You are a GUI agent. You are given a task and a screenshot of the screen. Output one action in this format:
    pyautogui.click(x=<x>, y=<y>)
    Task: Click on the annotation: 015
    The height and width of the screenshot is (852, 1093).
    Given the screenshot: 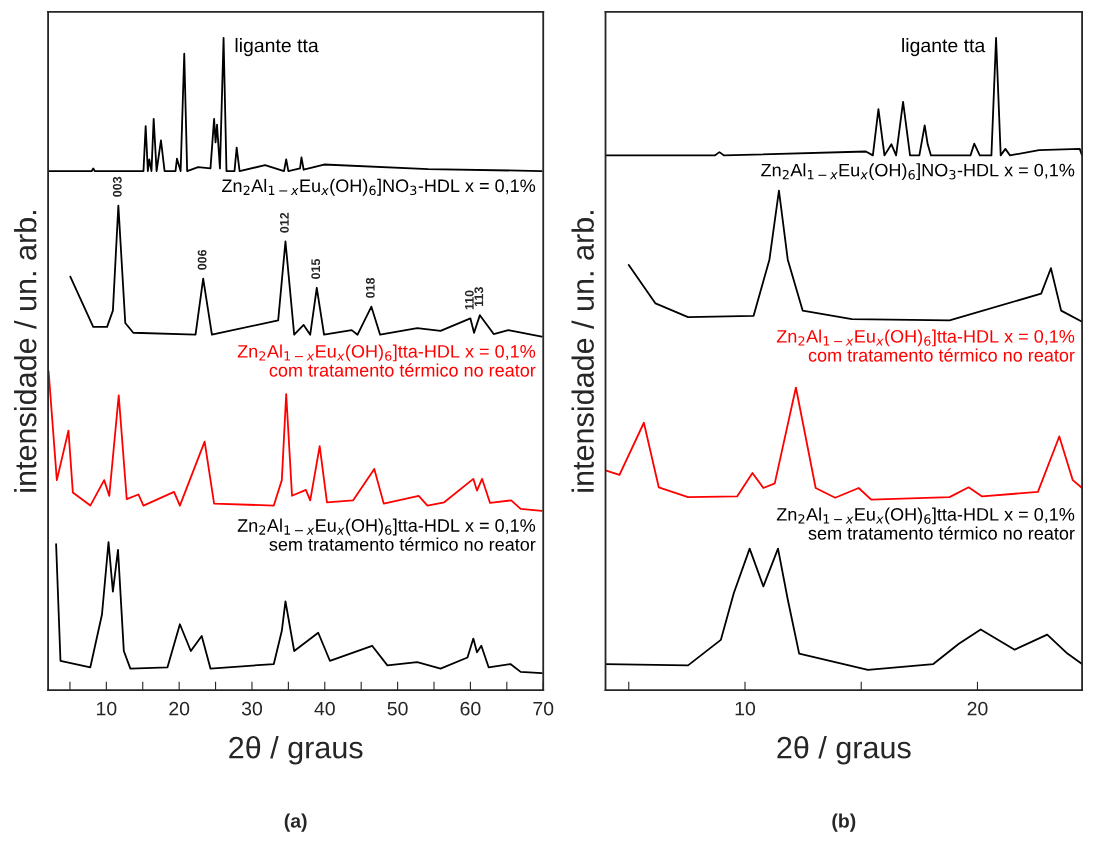 What is the action you would take?
    pyautogui.click(x=316, y=268)
    